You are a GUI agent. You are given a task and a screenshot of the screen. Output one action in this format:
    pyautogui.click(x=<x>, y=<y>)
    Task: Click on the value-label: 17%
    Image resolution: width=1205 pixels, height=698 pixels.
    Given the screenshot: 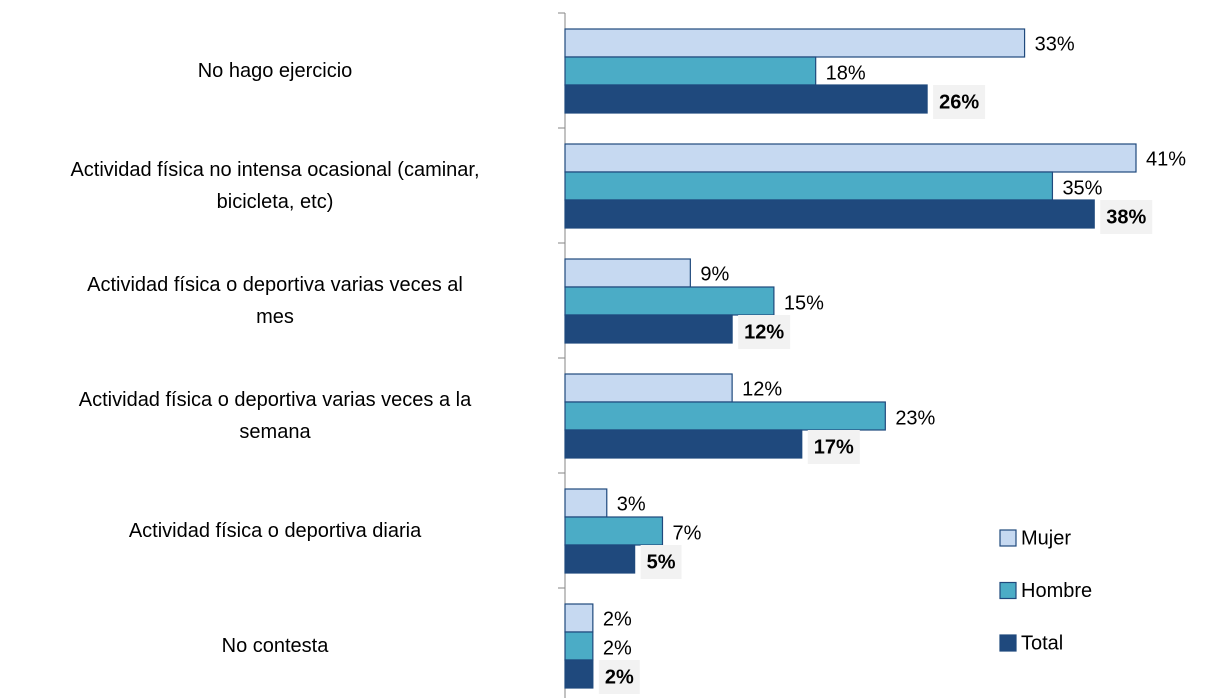 What is the action you would take?
    pyautogui.click(x=834, y=447)
    